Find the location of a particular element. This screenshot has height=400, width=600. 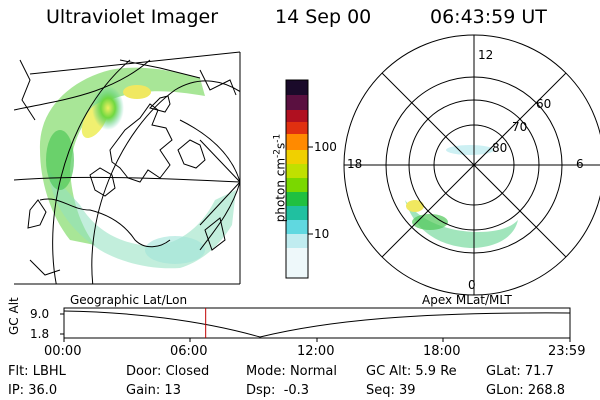

time-tick-1800: 18:00 is located at coordinates (442, 351).